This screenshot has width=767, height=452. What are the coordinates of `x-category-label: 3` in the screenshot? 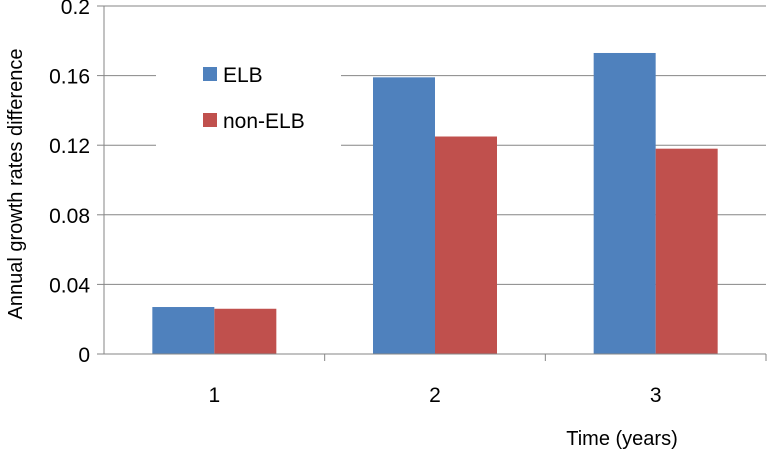 It's located at (656, 395).